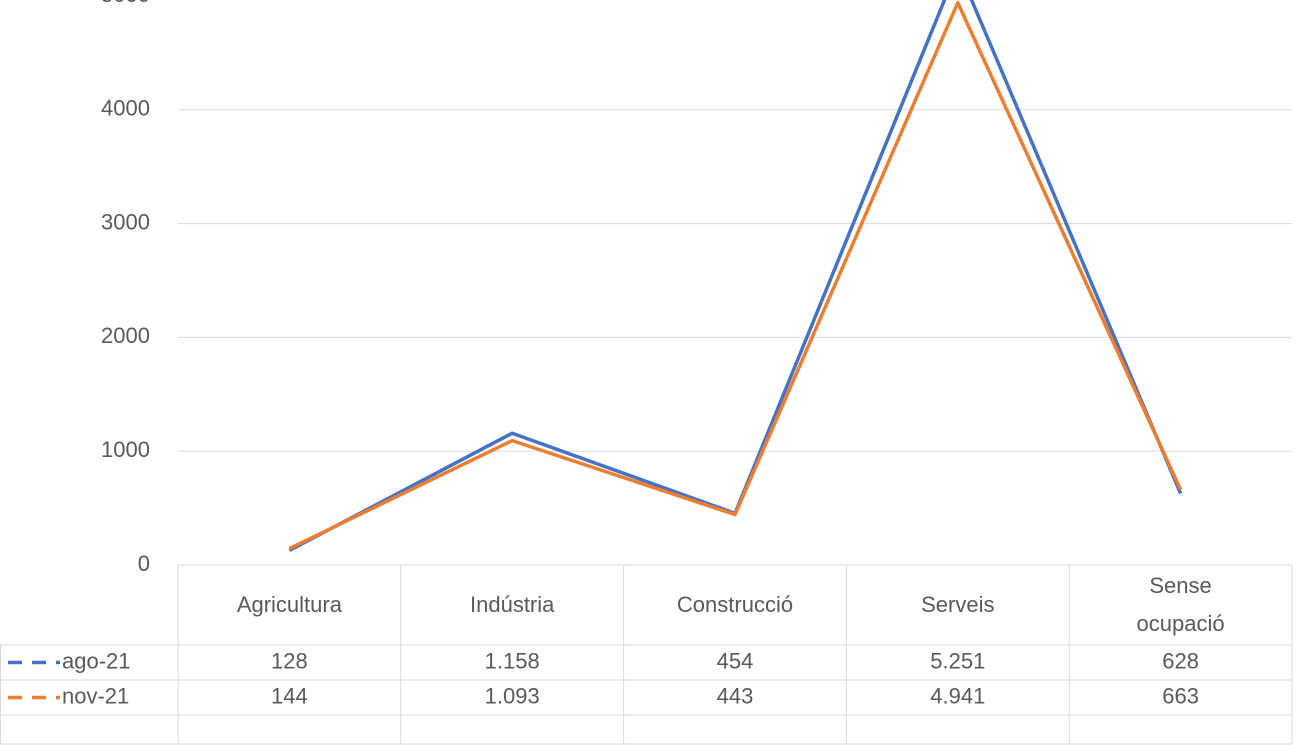 This screenshot has height=745, width=1299. What do you see at coordinates (125, 221) in the screenshot?
I see `y-tick-label: 3000` at bounding box center [125, 221].